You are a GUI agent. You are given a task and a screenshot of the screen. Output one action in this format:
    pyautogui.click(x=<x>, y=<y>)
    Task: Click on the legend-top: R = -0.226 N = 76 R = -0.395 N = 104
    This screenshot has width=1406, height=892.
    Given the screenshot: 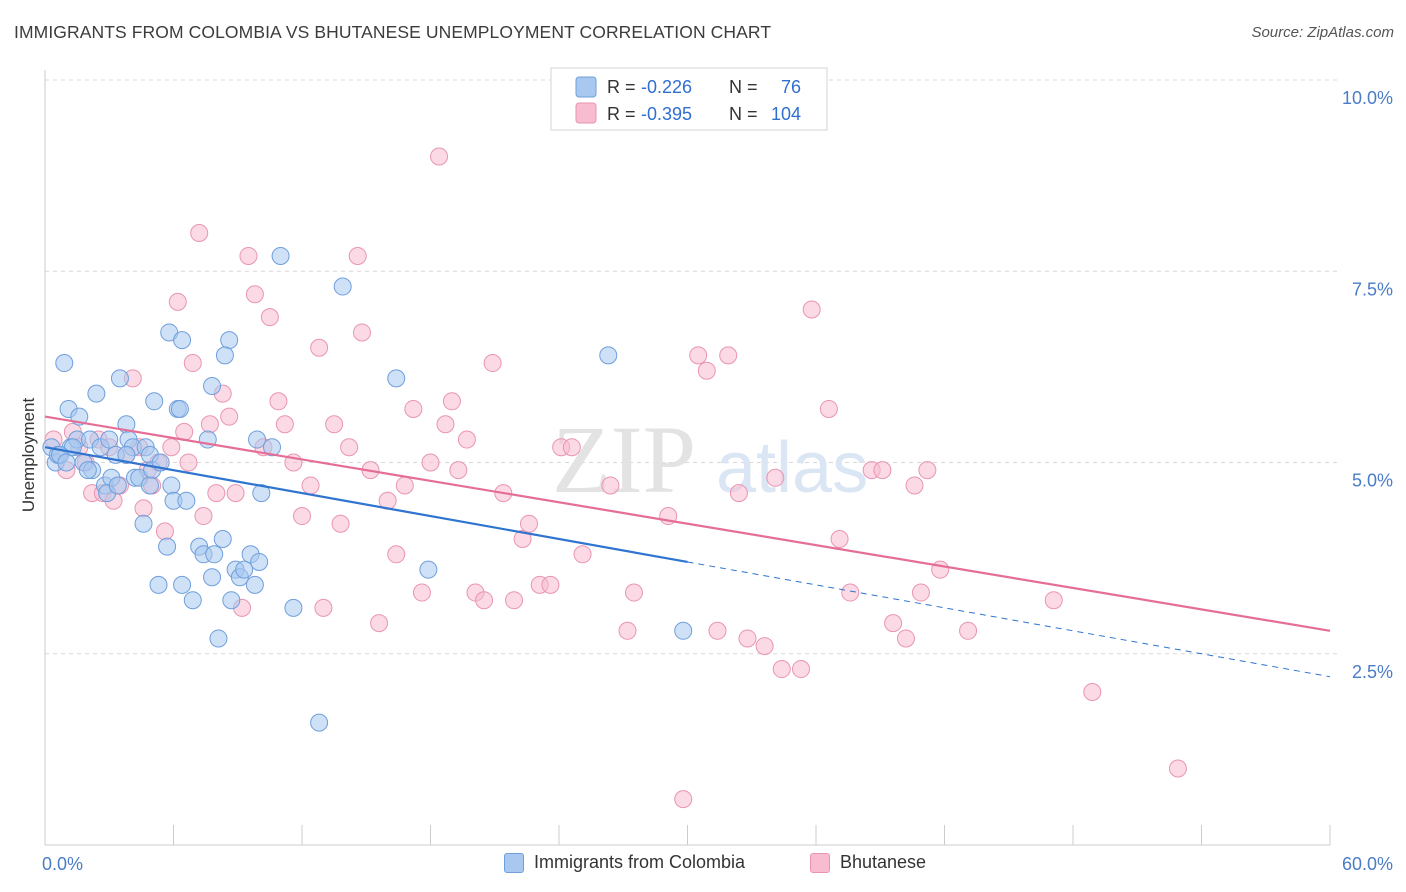 What is the action you would take?
    pyautogui.click(x=689, y=99)
    